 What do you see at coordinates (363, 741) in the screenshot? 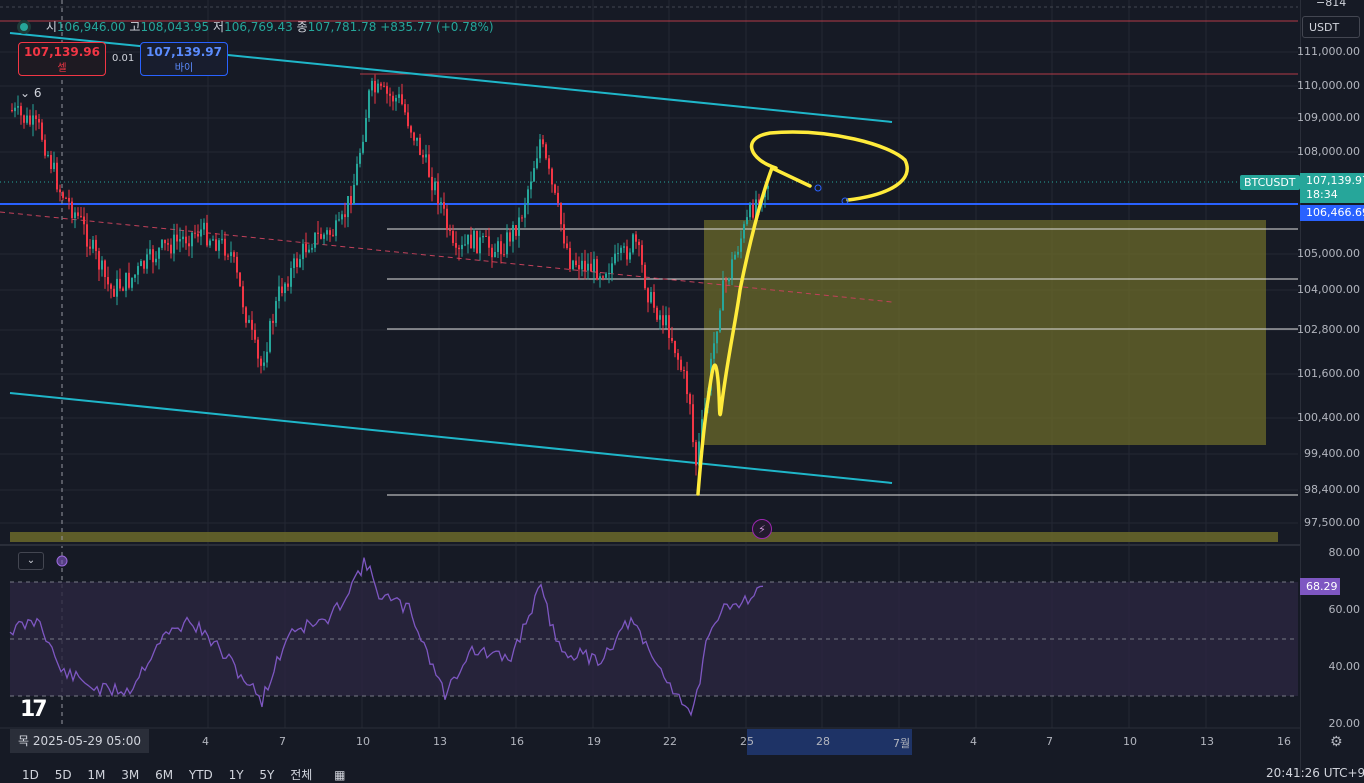
I see `time-tick: 10` at bounding box center [363, 741].